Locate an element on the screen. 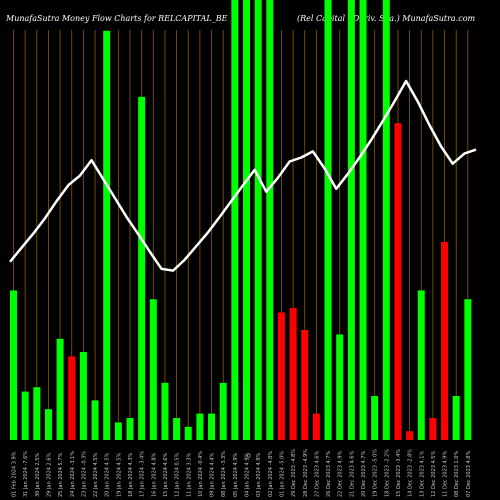  x-tick-label: 01 Jan 2024 -5.0% is located at coordinates (282, 474).